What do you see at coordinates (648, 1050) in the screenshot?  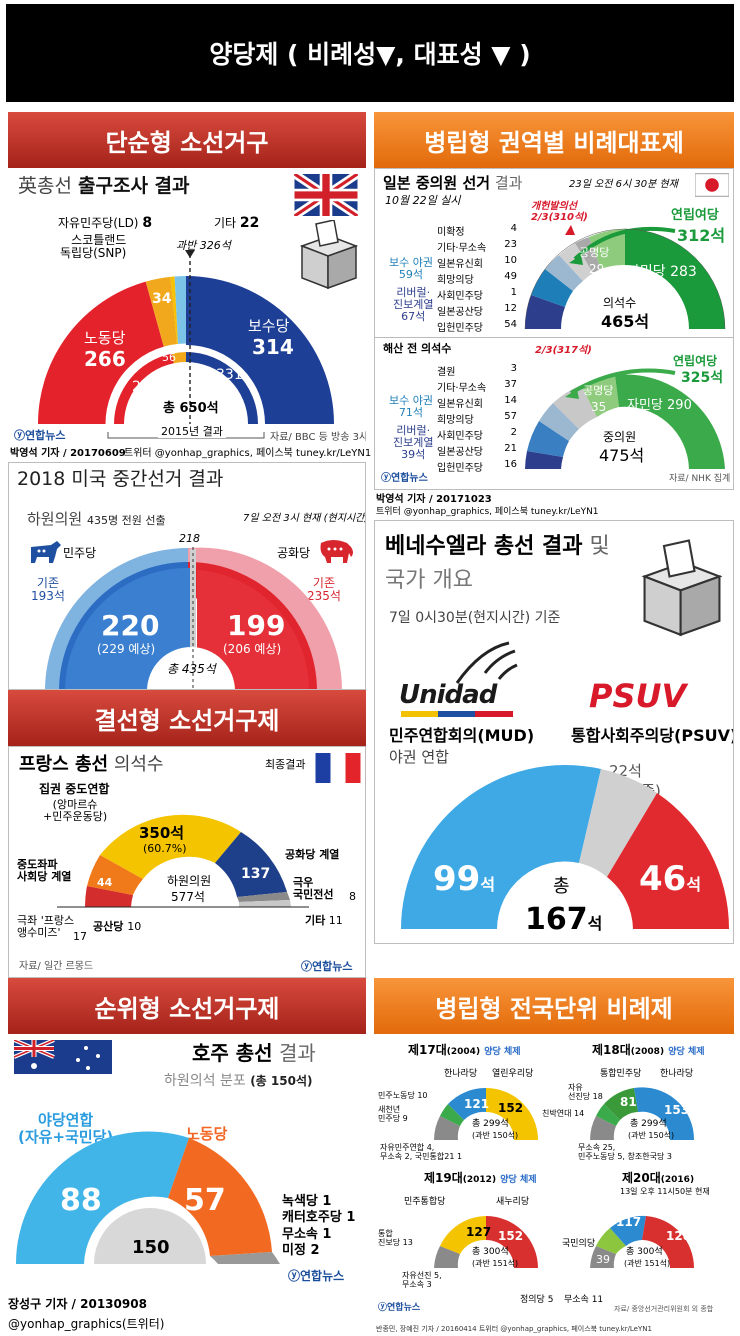 I see `kr-18-title: 제18대(2008) 양당 체제` at bounding box center [648, 1050].